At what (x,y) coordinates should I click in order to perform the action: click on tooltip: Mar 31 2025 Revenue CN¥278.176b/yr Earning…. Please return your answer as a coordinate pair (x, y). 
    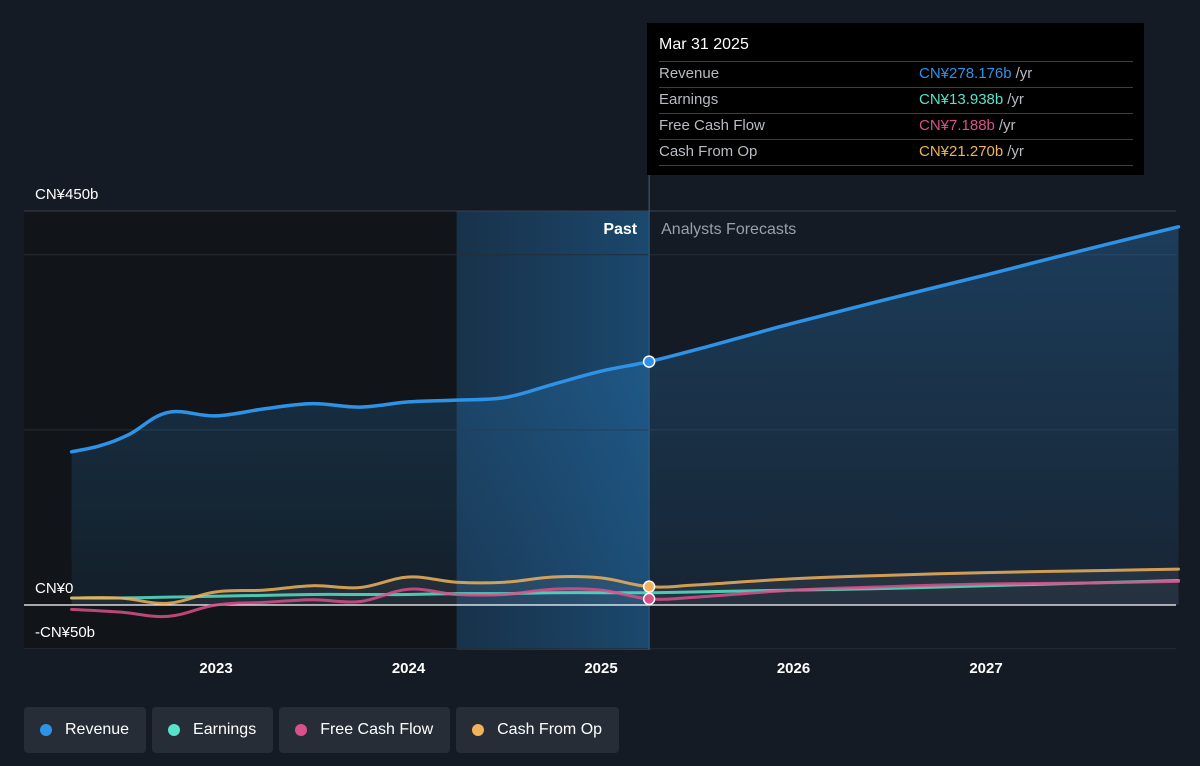
    Looking at the image, I should click on (895, 99).